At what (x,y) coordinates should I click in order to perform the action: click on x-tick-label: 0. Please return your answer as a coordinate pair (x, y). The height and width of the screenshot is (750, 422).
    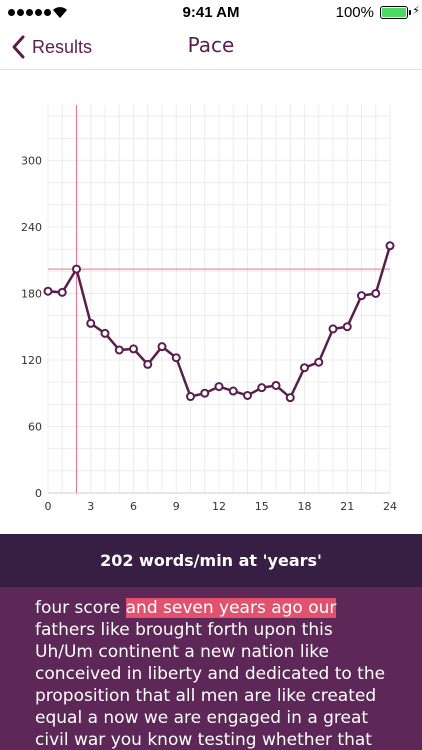
    Looking at the image, I should click on (48, 506).